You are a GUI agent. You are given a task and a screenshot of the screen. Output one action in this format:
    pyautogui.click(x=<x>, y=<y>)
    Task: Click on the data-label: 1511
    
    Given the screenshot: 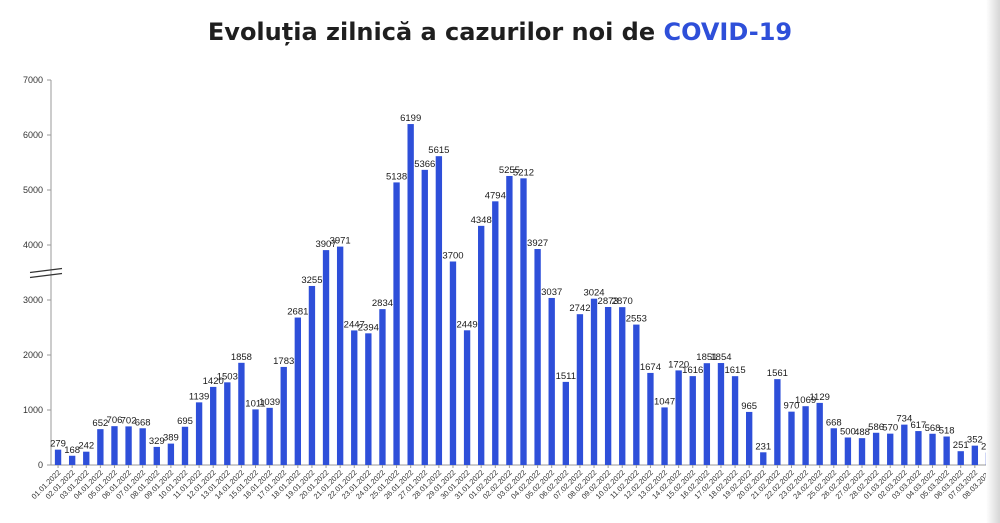 What is the action you would take?
    pyautogui.click(x=566, y=376)
    